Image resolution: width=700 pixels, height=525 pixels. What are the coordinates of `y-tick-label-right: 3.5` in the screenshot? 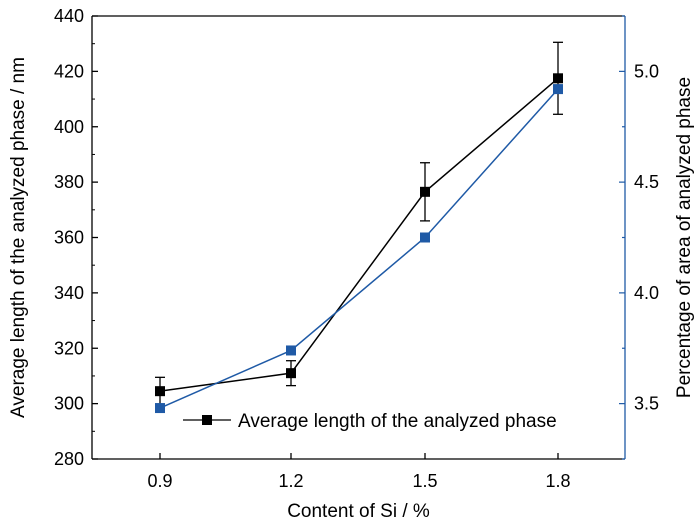 It's located at (646, 404).